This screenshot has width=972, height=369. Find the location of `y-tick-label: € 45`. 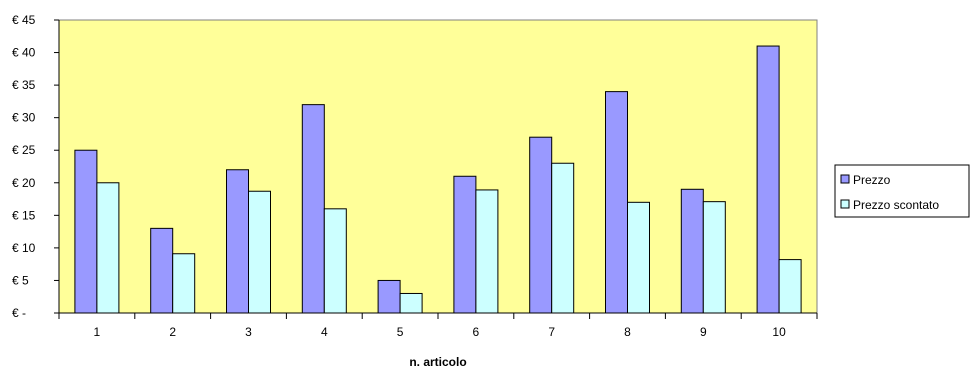

y-tick-label: € 45 is located at coordinates (24, 20).